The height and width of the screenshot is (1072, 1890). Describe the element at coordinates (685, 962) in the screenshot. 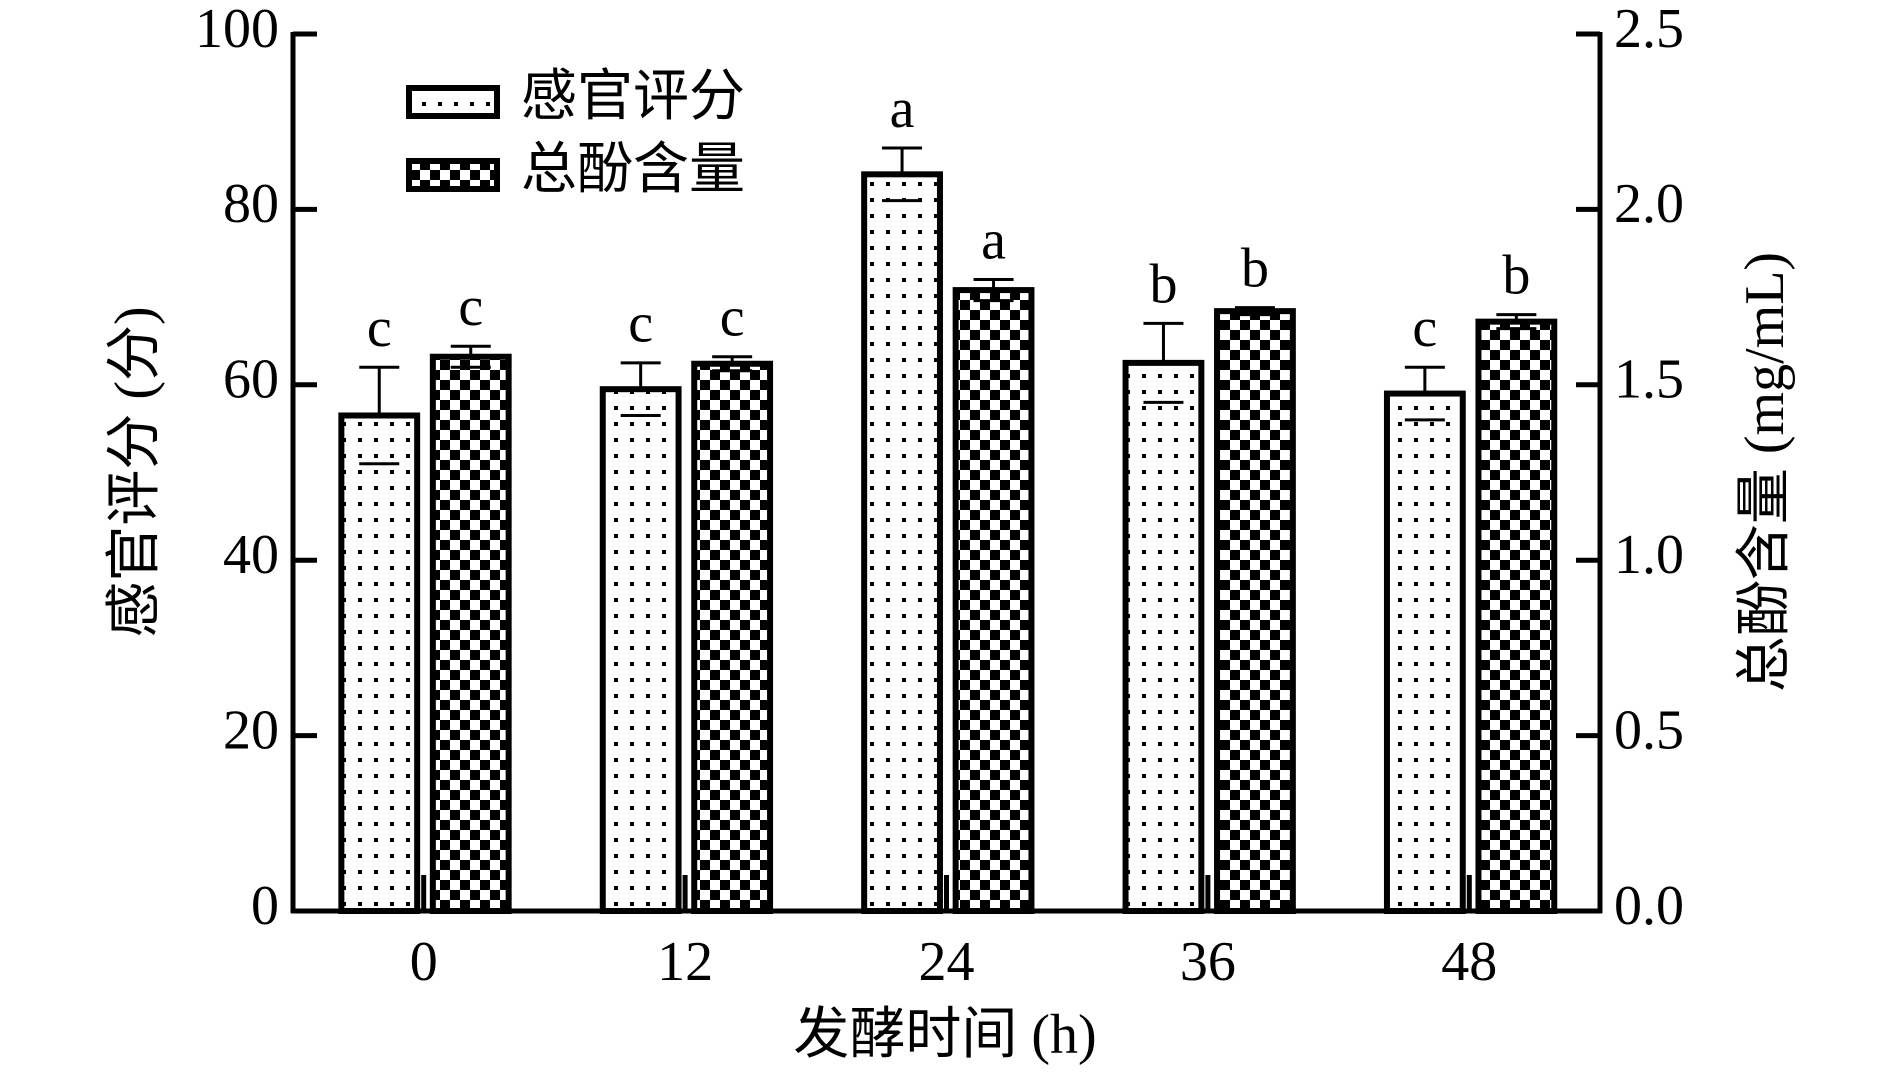

I see `x-tick-label: 12` at that location.